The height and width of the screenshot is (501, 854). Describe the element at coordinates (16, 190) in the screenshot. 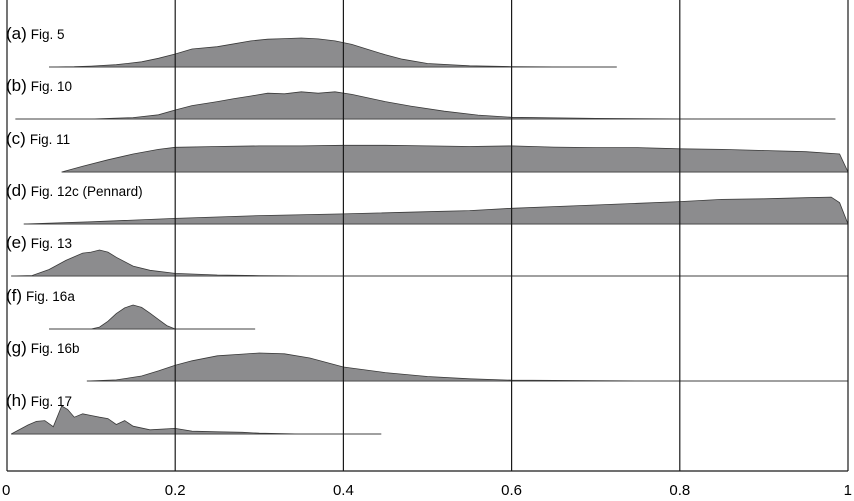

I see `series-letter: (d)` at that location.